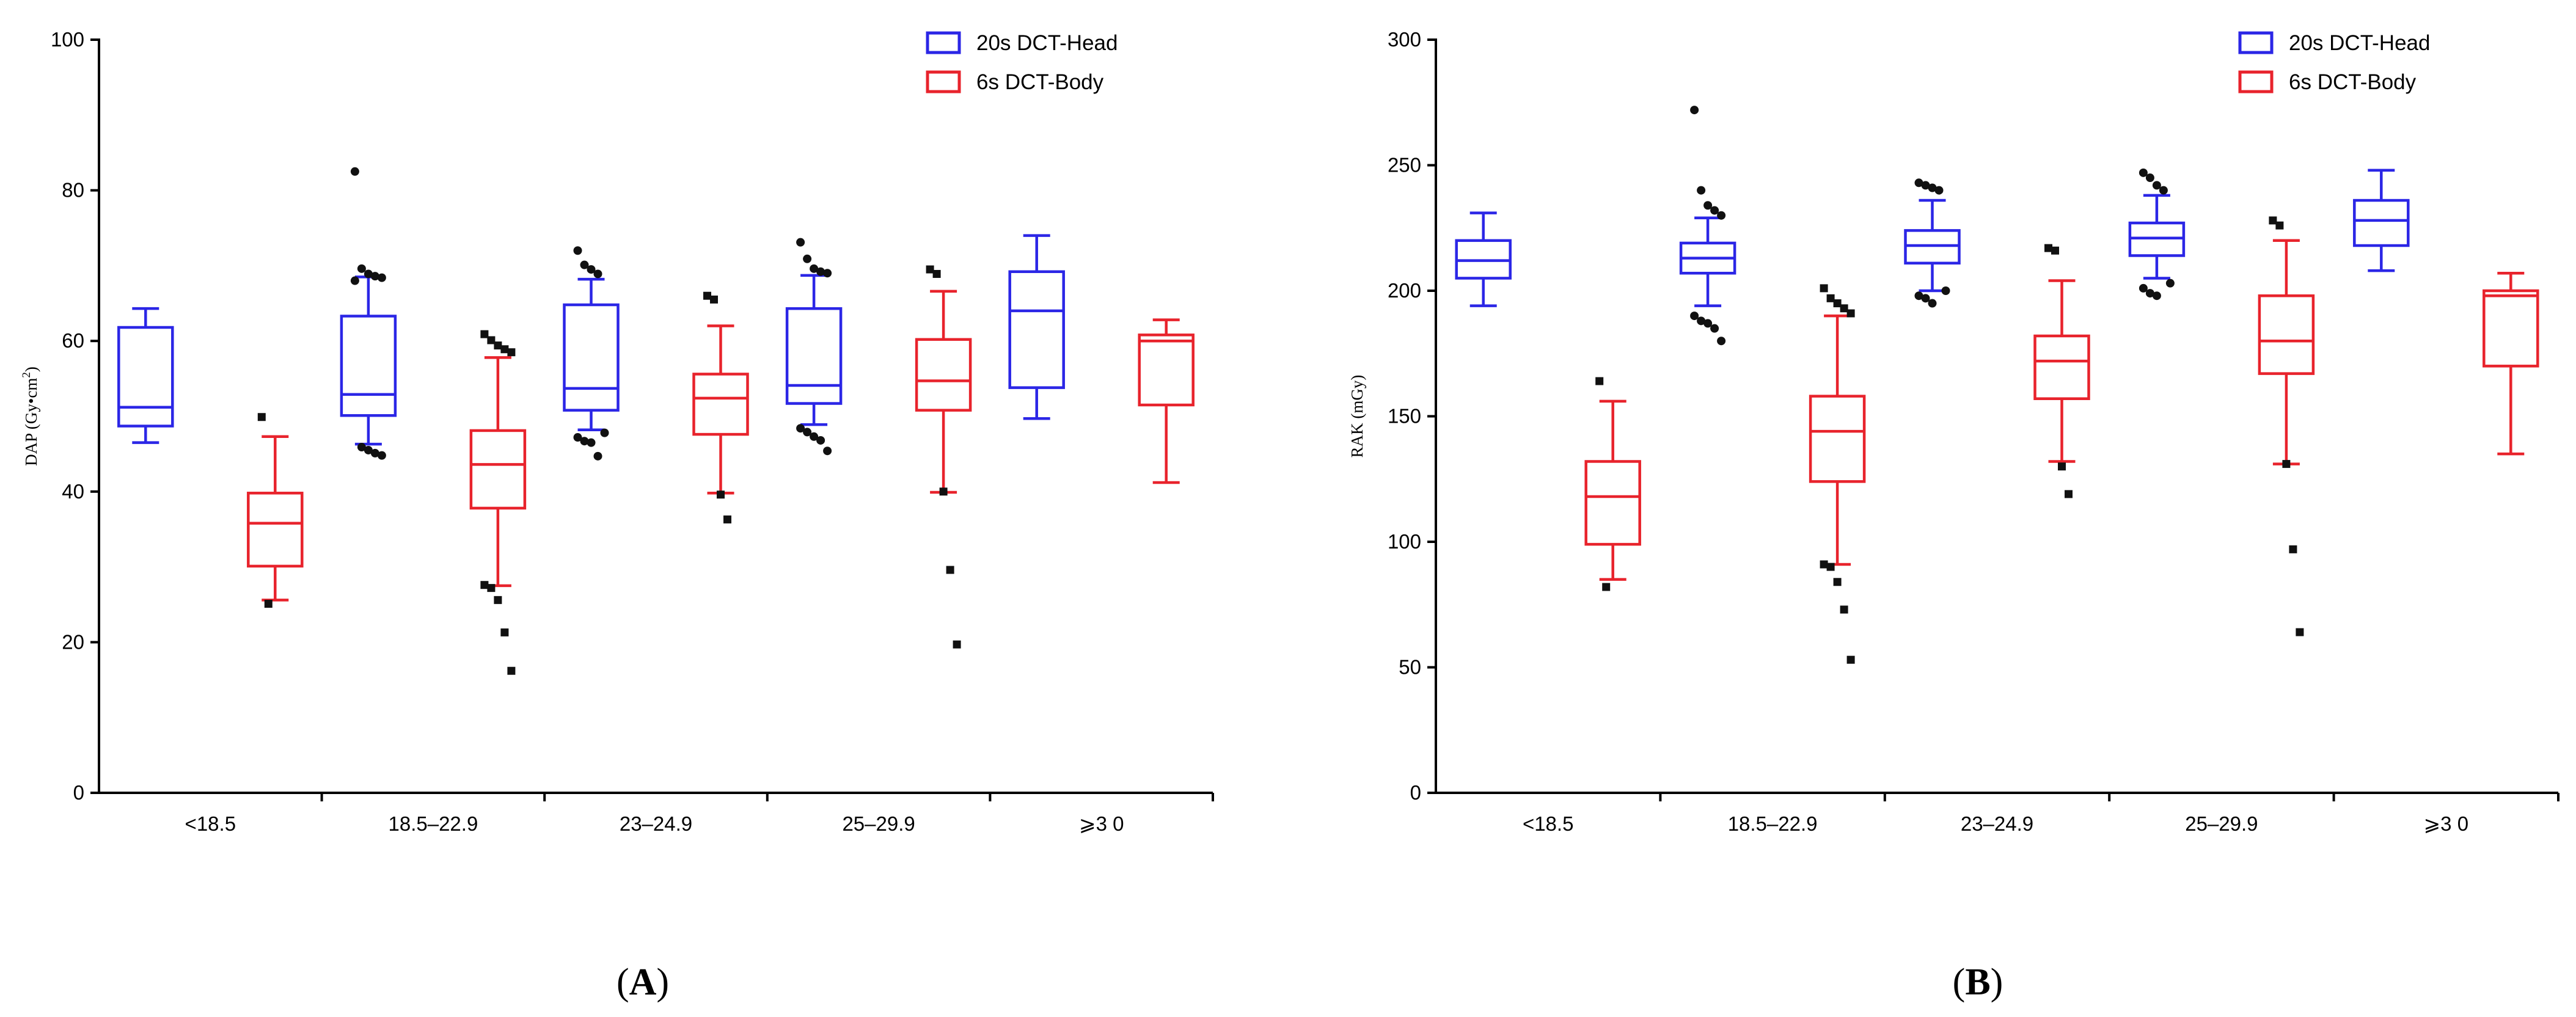 Image resolution: width=2576 pixels, height=1017 pixels. Describe the element at coordinates (1357, 417) in the screenshot. I see `y-axis-label: RAK (mGy)` at that location.